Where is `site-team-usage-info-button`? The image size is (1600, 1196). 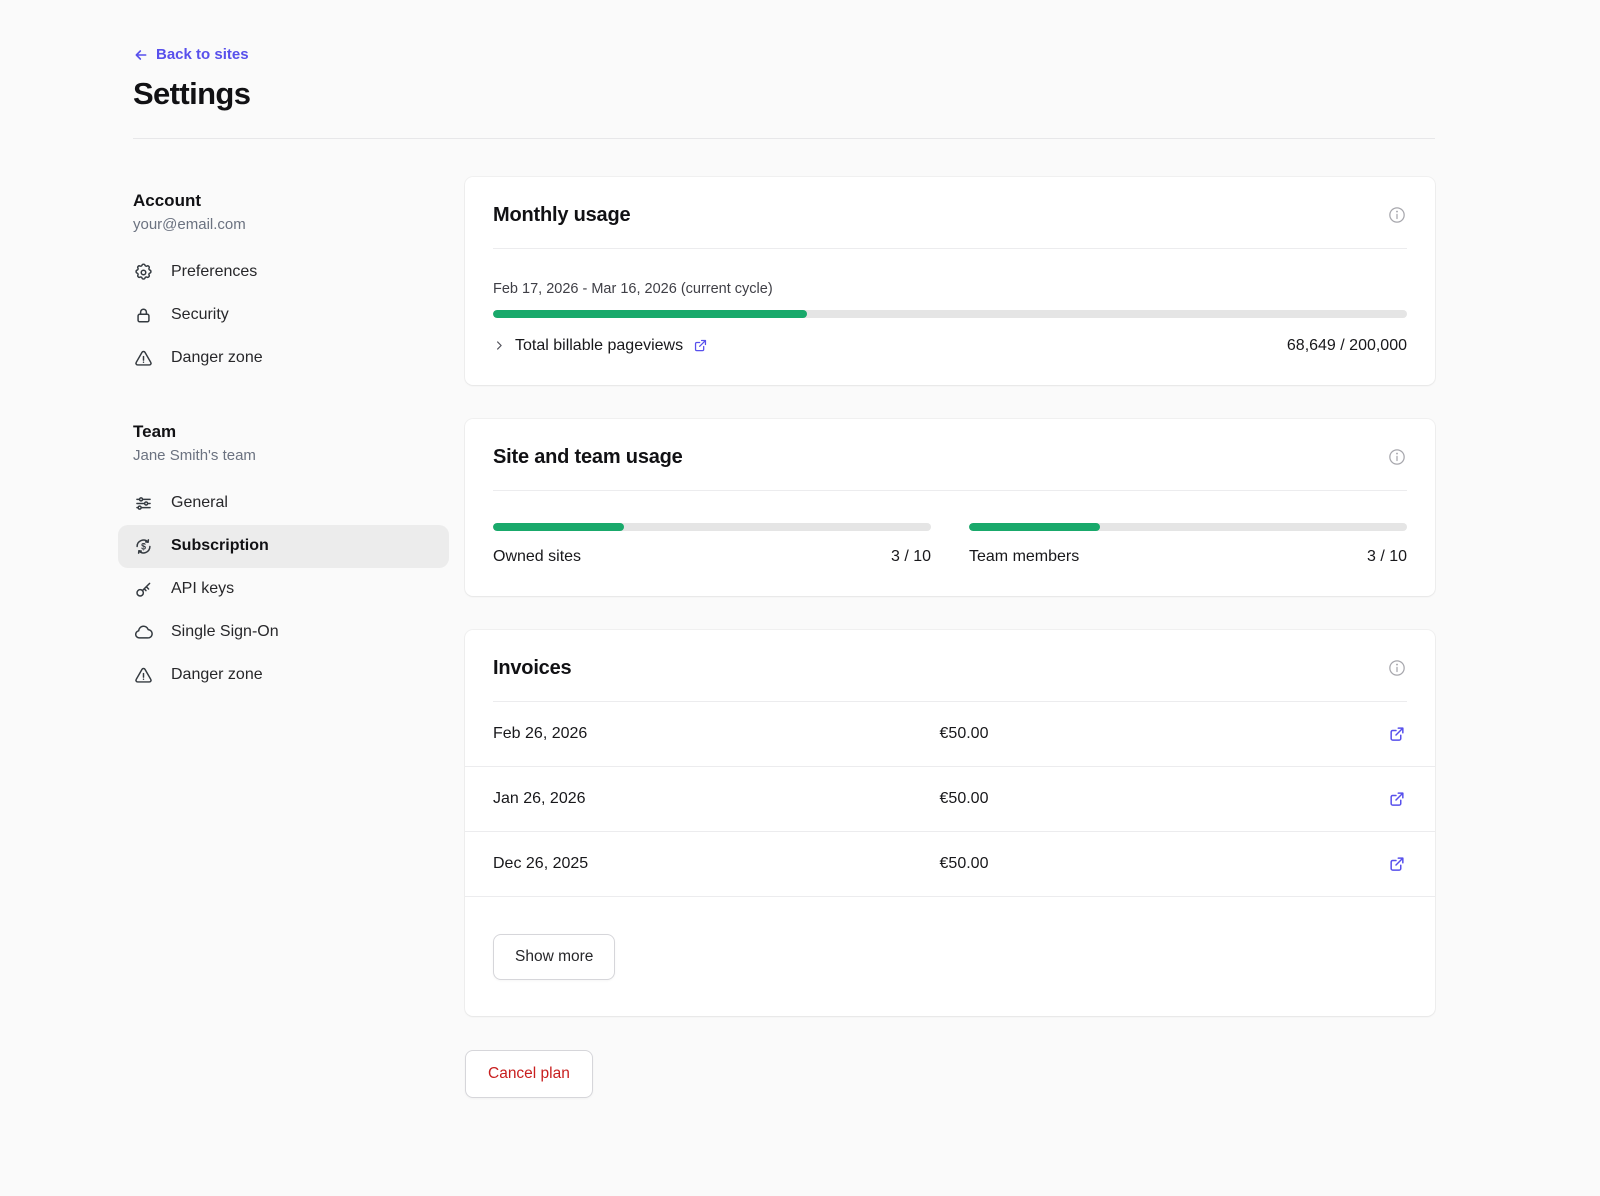 site-team-usage-info-button is located at coordinates (1397, 457).